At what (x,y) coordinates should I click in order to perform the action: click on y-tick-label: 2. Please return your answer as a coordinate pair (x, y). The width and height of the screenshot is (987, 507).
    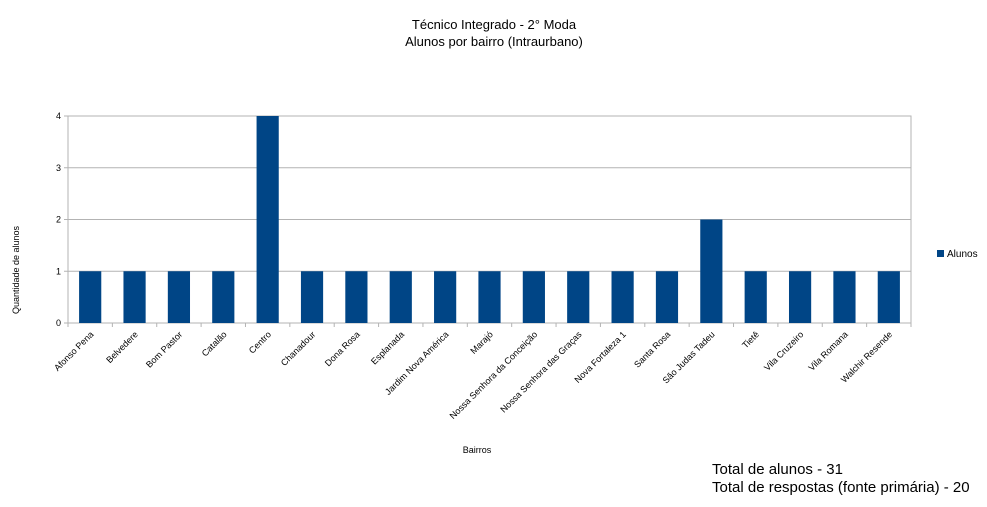
    Looking at the image, I should click on (58, 220).